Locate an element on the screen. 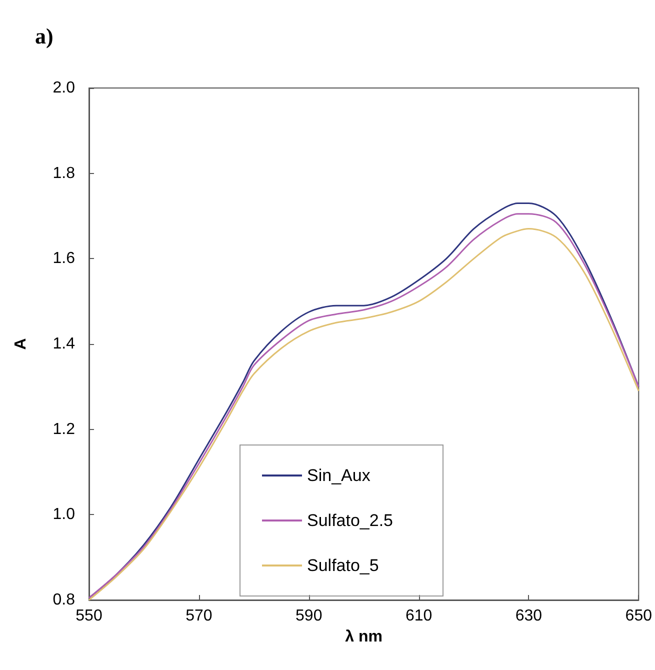 This screenshot has width=655, height=670. chart-title: a) is located at coordinates (44, 36).